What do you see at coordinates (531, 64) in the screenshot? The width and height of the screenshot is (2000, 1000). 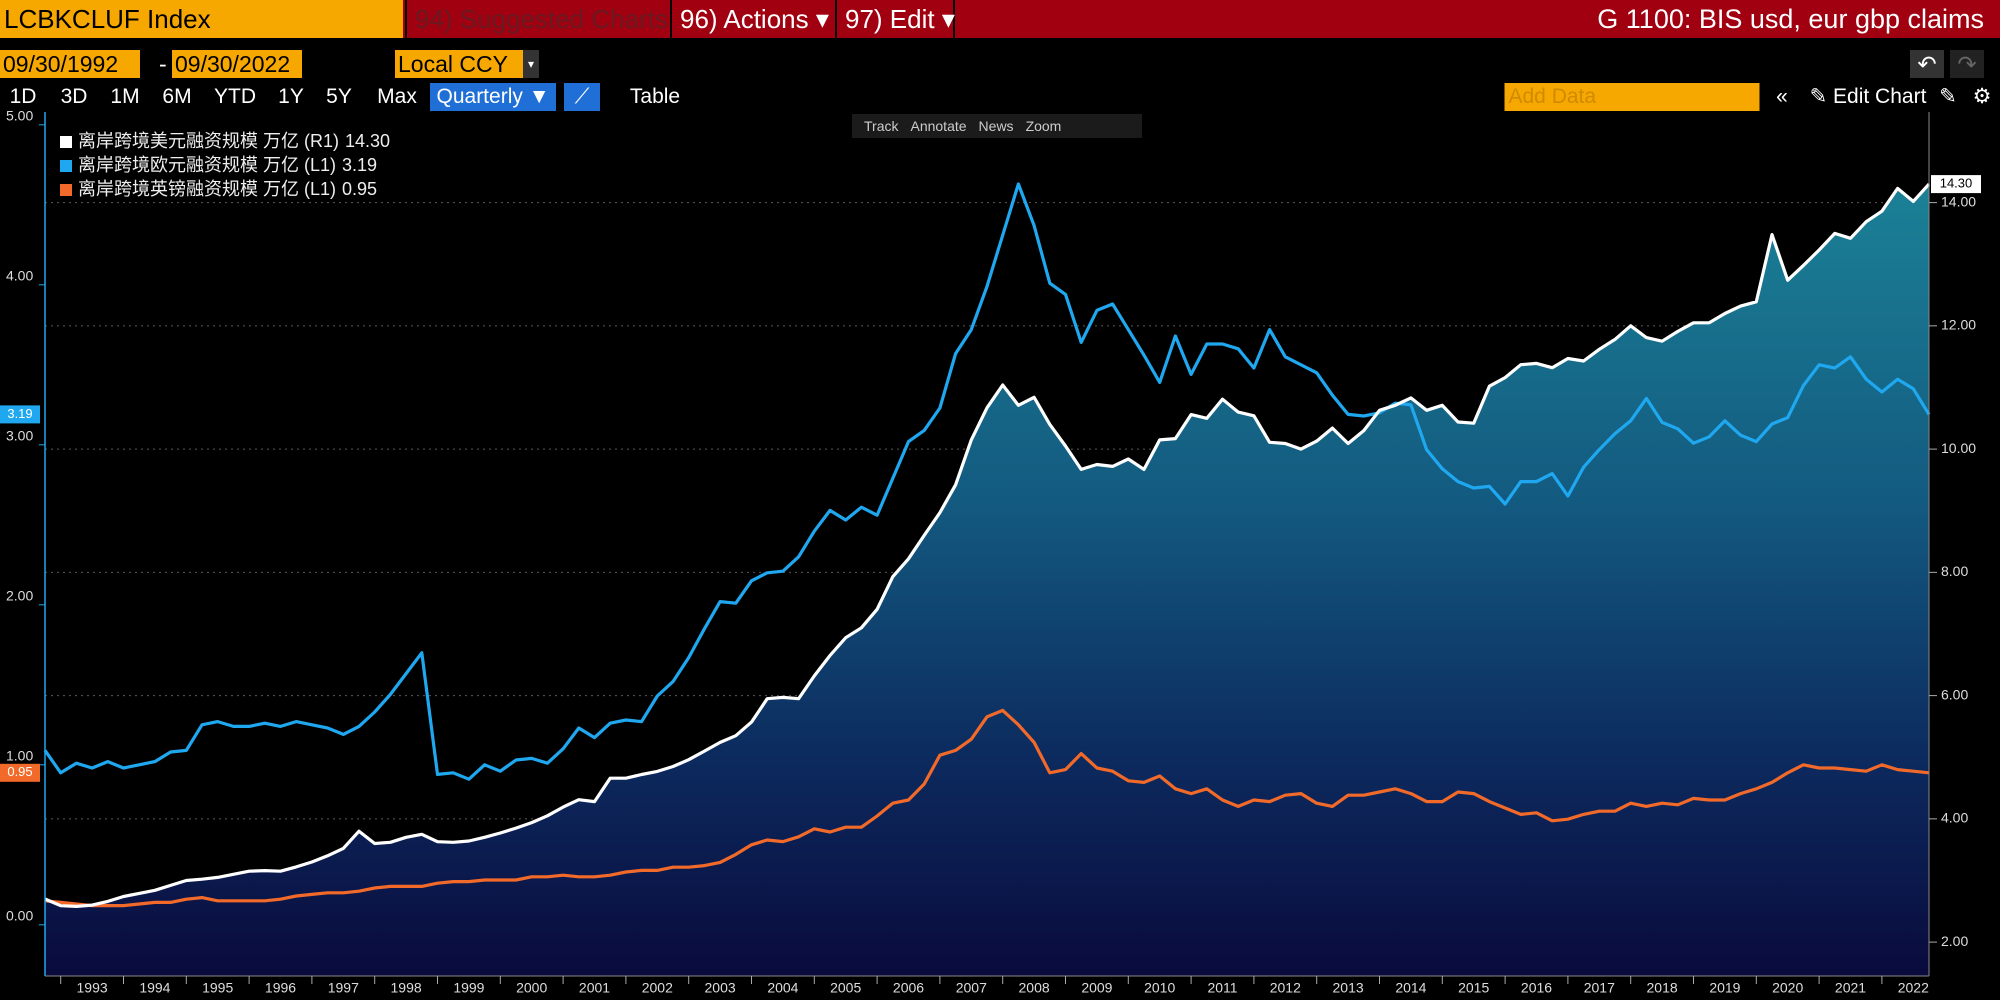 I see `dropdown-arrow: ▾` at bounding box center [531, 64].